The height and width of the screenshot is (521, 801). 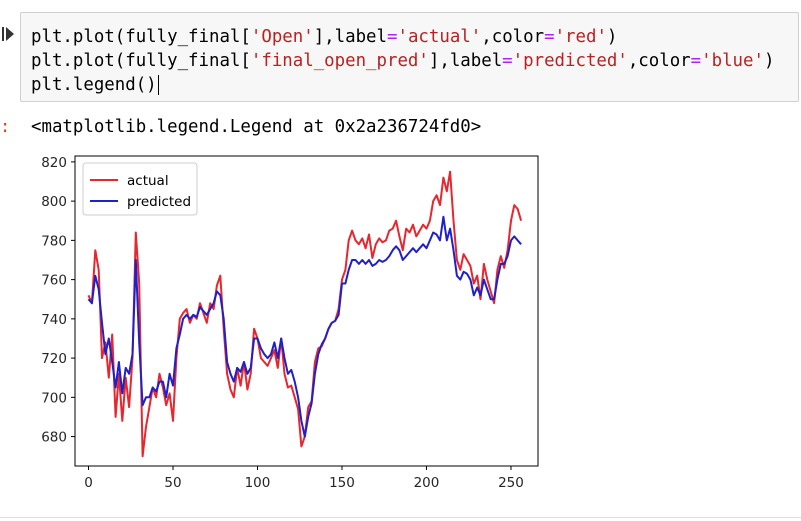 What do you see at coordinates (5, 127) in the screenshot?
I see `output-prompt: :` at bounding box center [5, 127].